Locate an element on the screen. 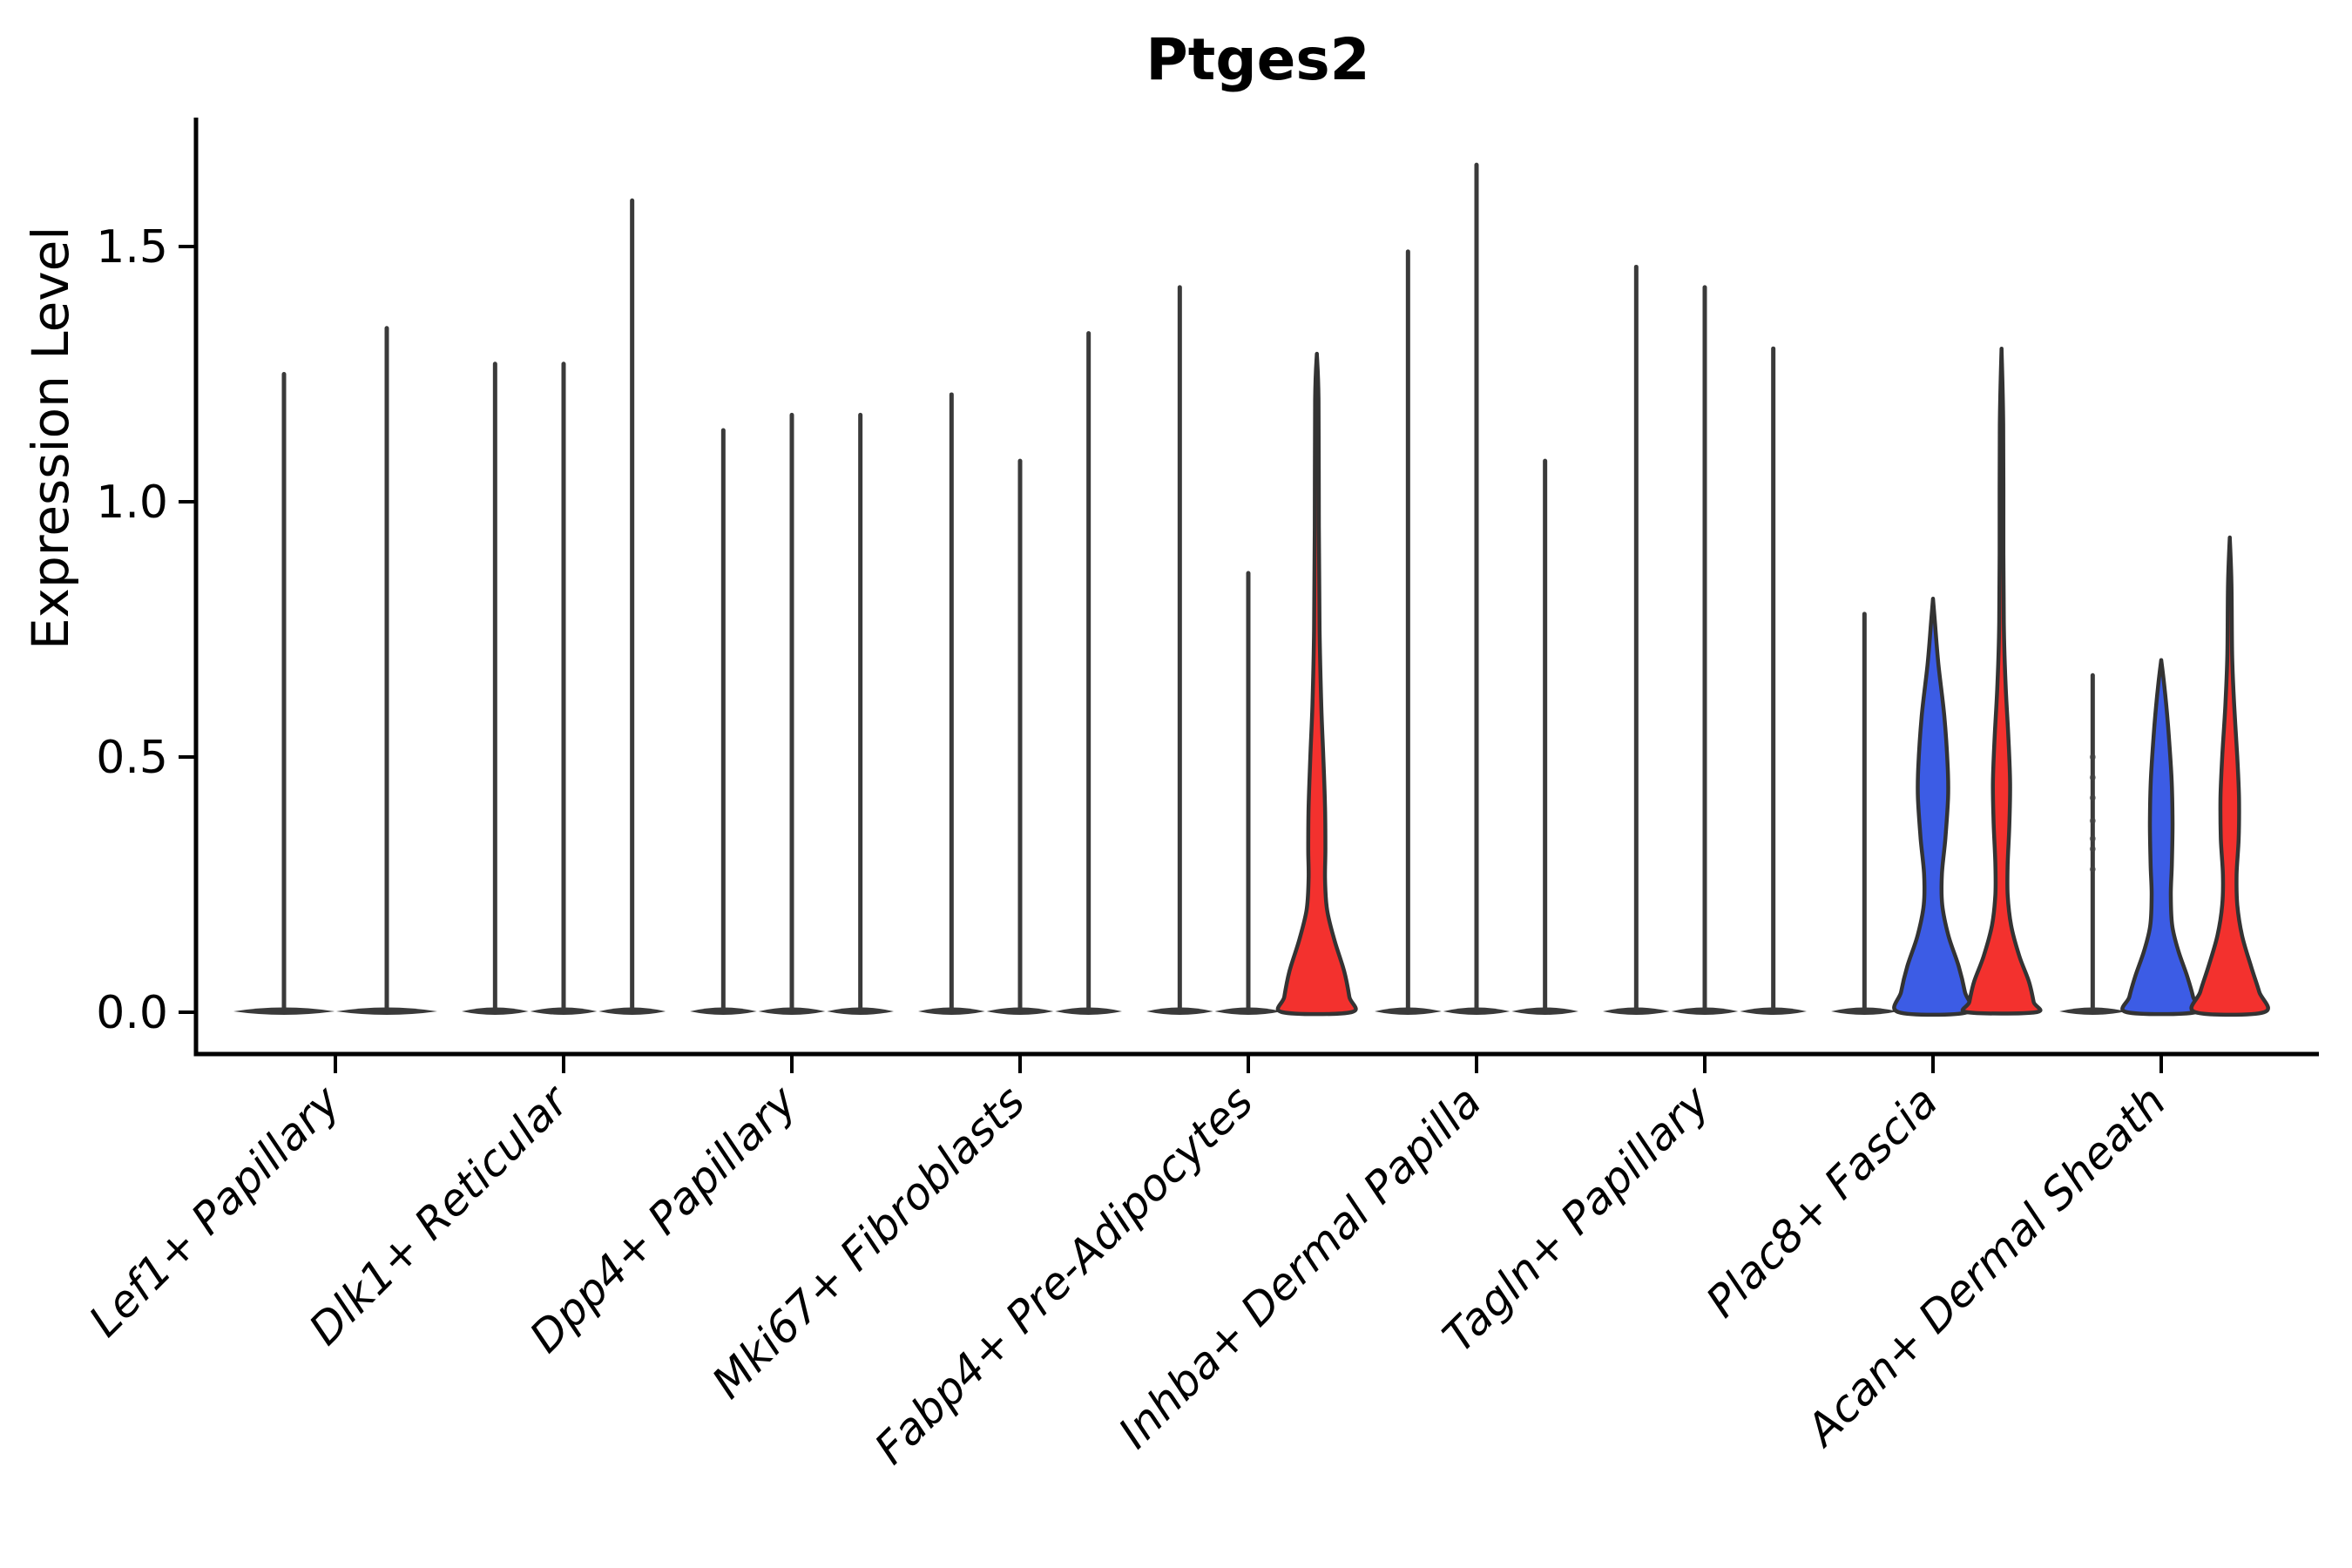 The width and height of the screenshot is (2352, 1568). violin-blue-acan-dermal-sheath is located at coordinates (2161, 837).